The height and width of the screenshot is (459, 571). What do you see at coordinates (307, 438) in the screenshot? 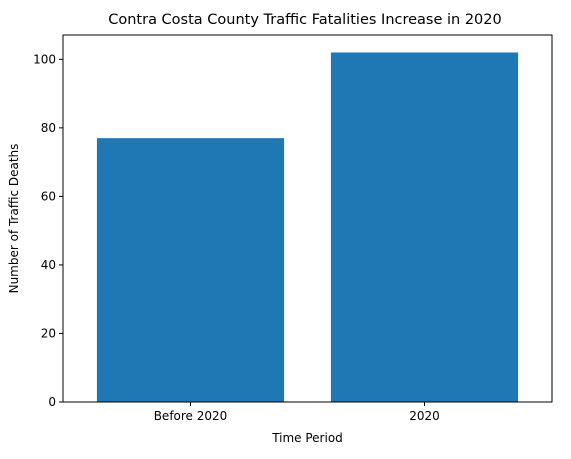
I see `x-axis-label: Time Period` at bounding box center [307, 438].